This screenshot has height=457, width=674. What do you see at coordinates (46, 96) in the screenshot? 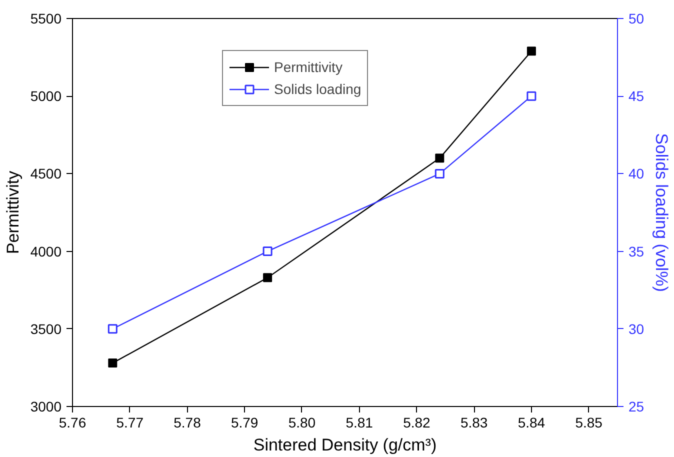
I see `y-tick-label: 5000` at bounding box center [46, 96].